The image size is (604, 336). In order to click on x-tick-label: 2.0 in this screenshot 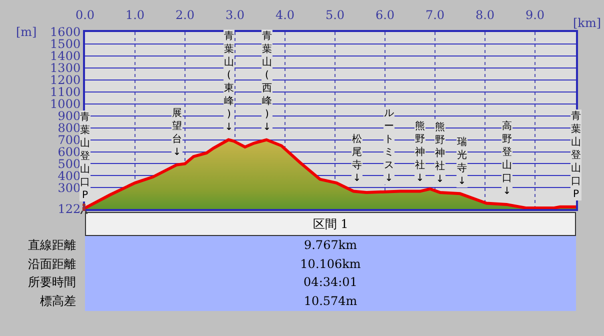, I will do `click(185, 15)`.